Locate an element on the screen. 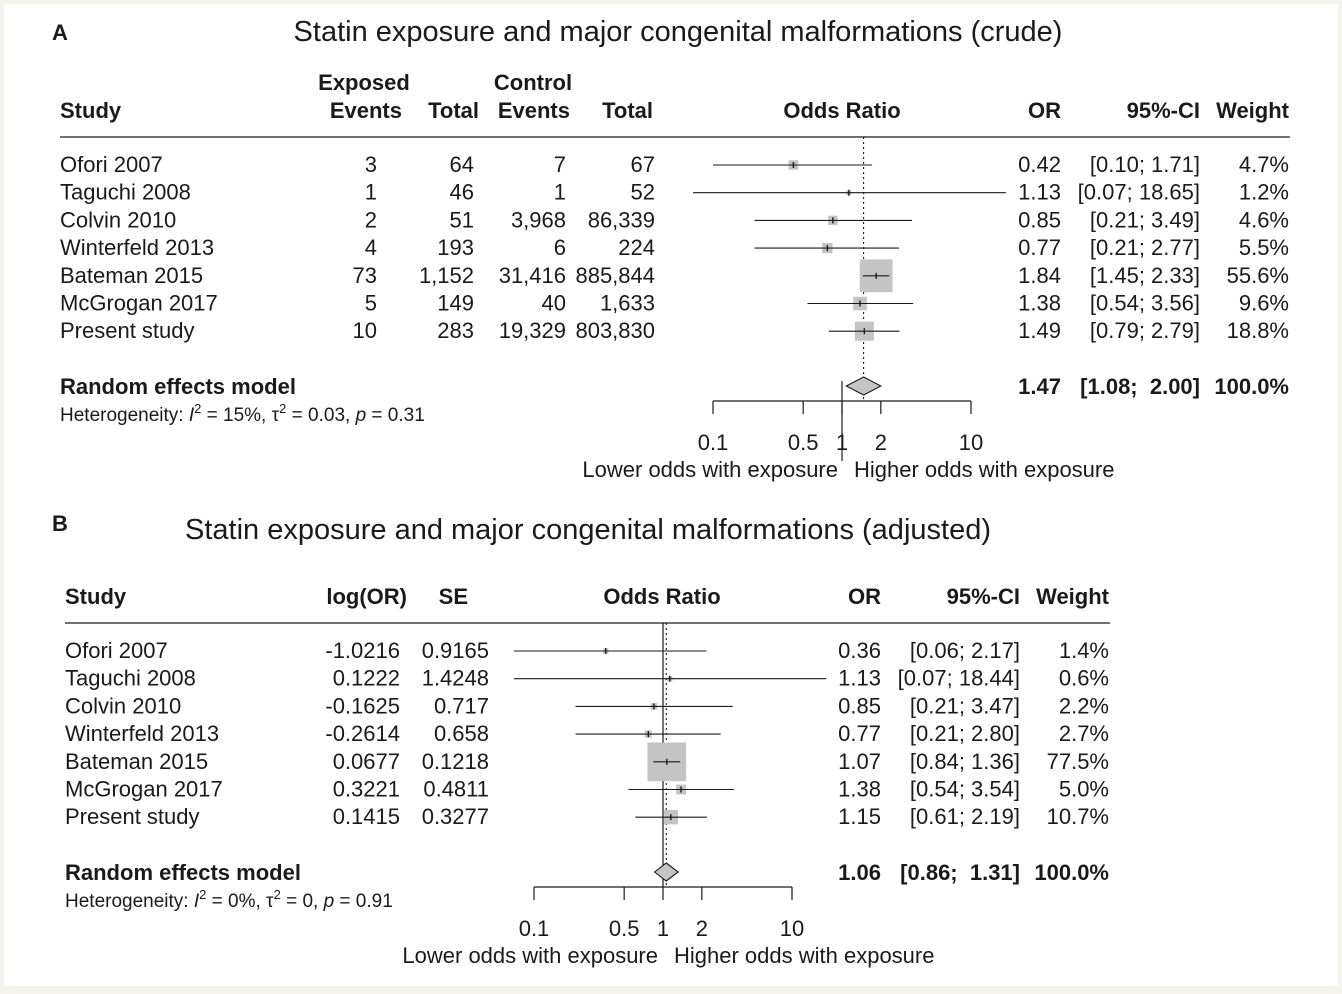  study-value: 5 is located at coordinates (371, 303).